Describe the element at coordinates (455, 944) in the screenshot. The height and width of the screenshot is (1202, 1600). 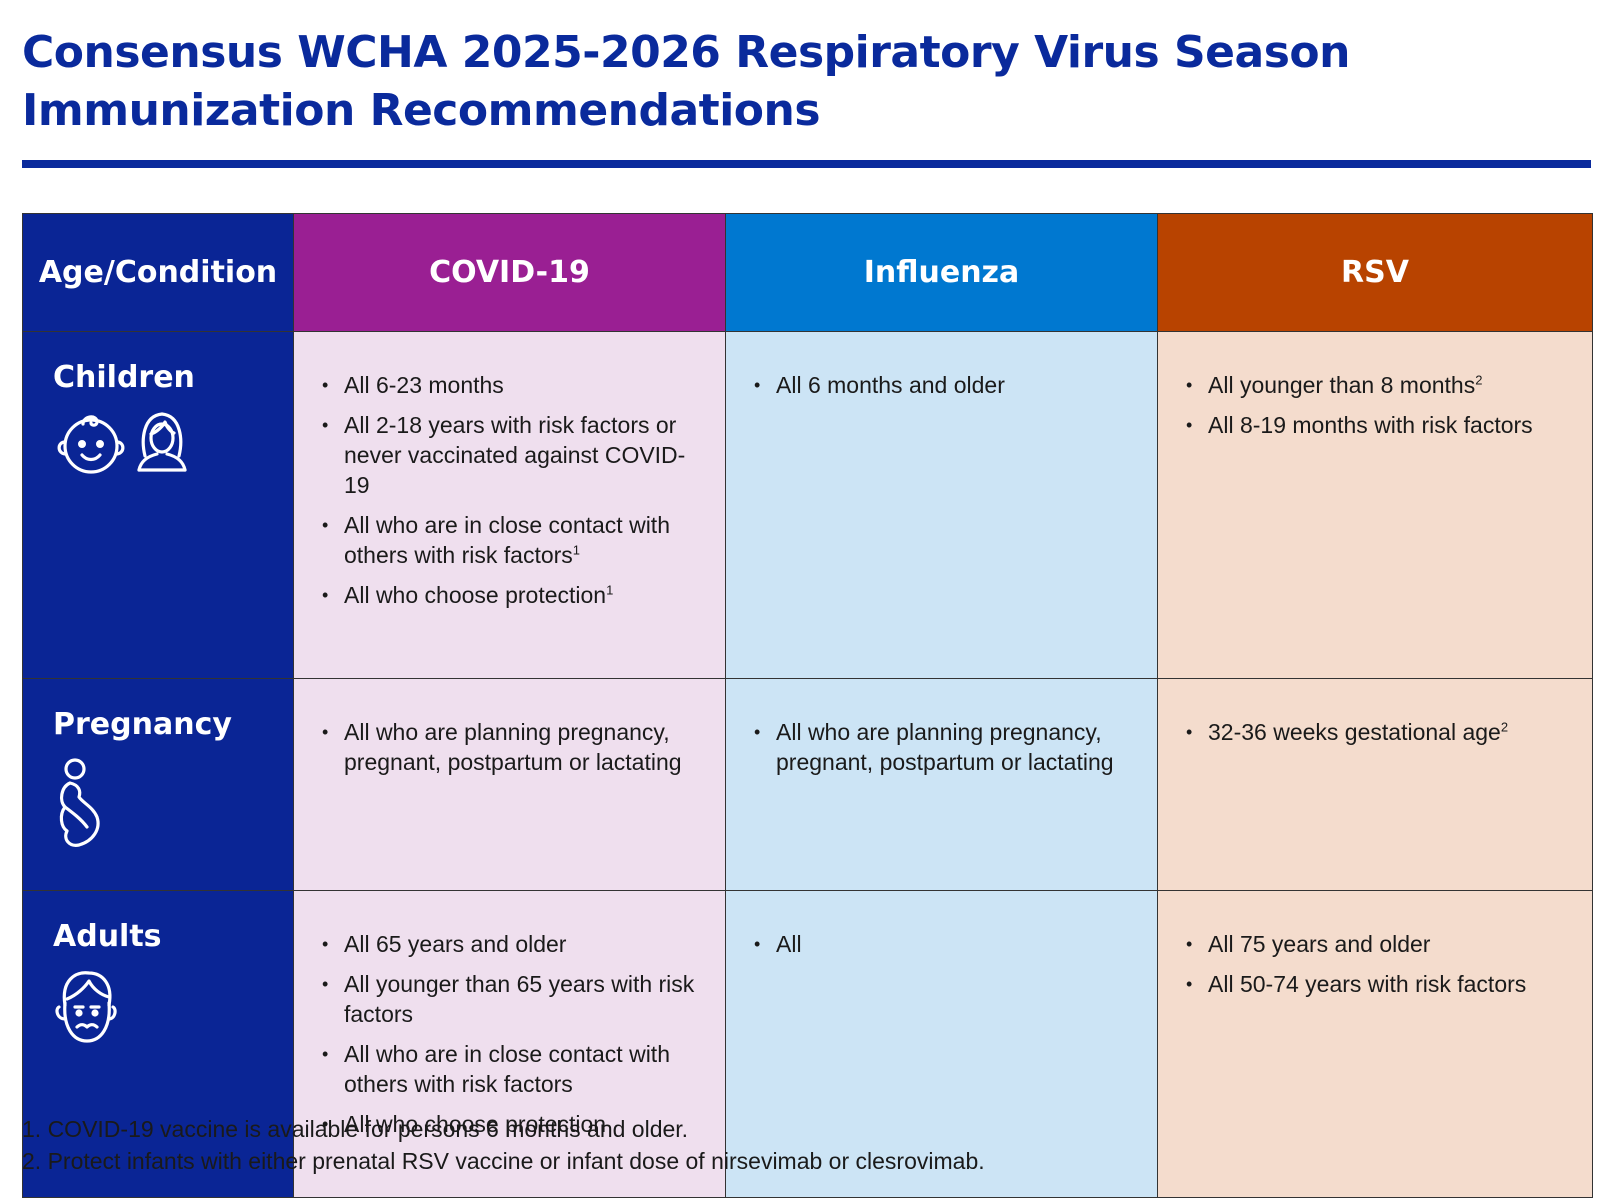
I see `list-item-text: All 65 years and older` at that location.